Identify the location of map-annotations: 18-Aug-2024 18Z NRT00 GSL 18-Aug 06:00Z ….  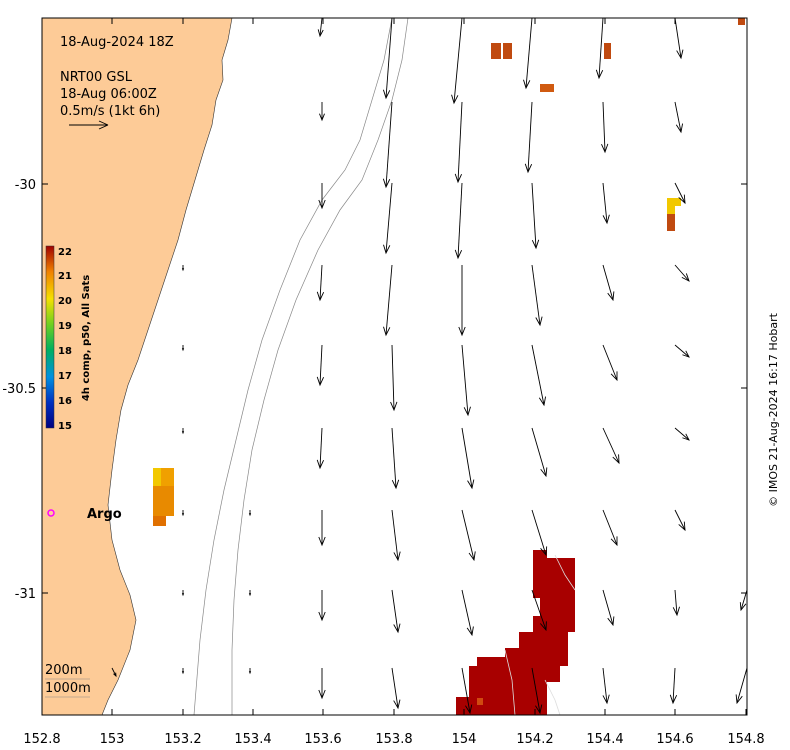
(117, 77).